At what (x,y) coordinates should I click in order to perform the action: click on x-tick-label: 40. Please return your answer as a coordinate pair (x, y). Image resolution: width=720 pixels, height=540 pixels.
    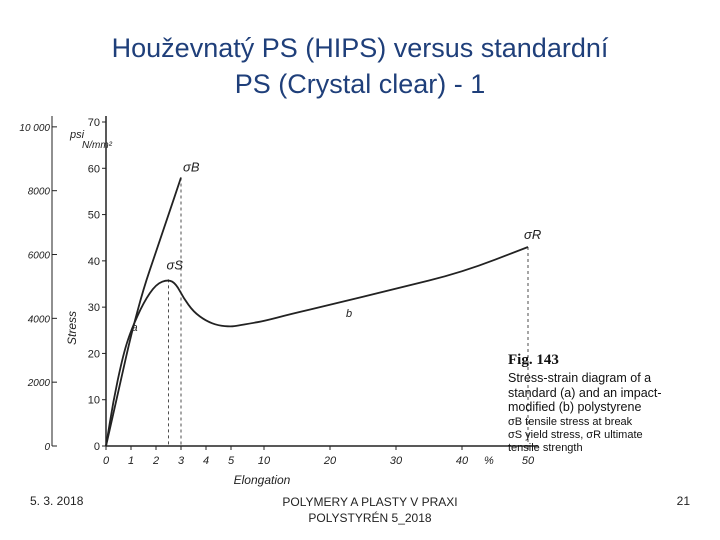
    Looking at the image, I should click on (462, 461).